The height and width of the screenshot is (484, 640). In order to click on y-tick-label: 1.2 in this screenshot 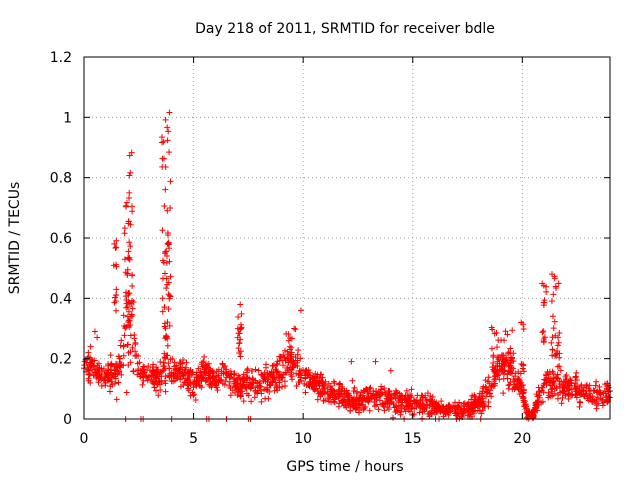, I will do `click(61, 58)`.